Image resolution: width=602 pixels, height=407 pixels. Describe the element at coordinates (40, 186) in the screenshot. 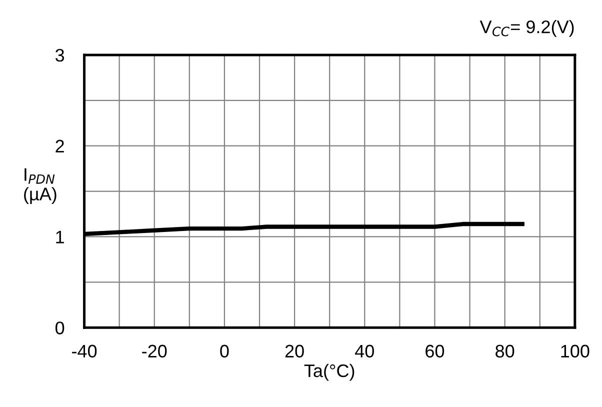

I see `y-axis-title: I$_{PDN}$ (µA)` at that location.